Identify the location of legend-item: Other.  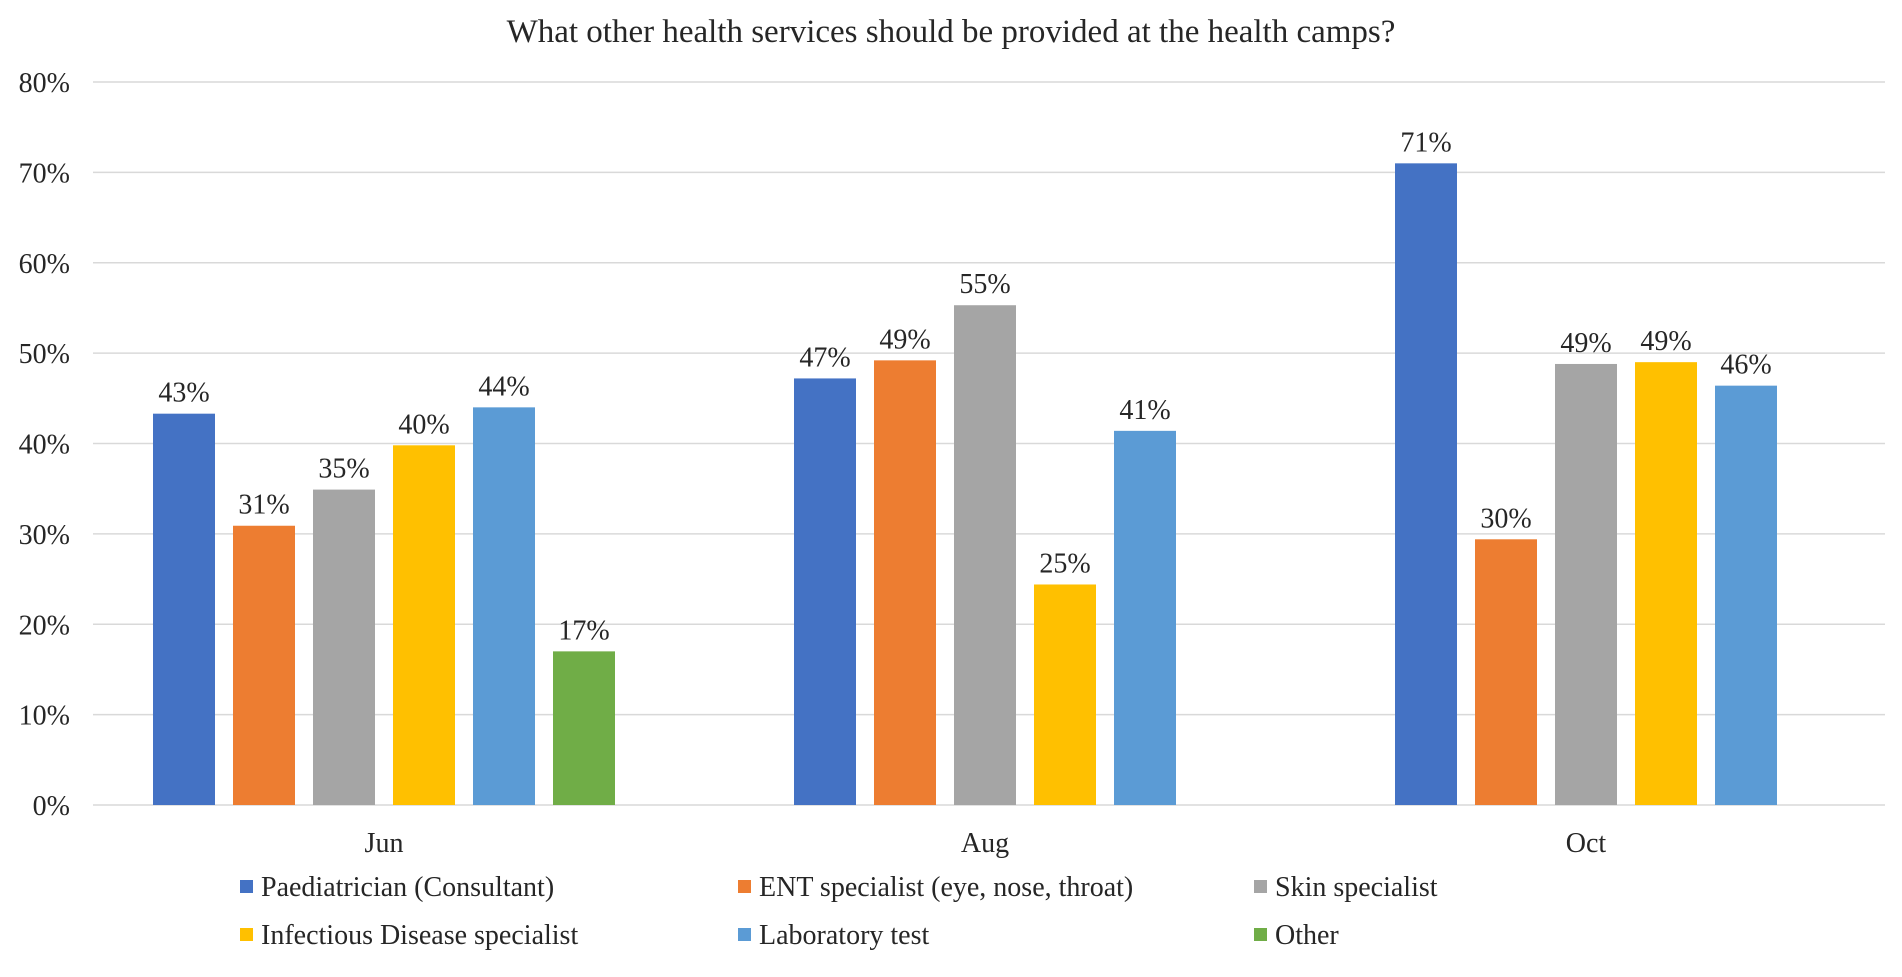
(1296, 935).